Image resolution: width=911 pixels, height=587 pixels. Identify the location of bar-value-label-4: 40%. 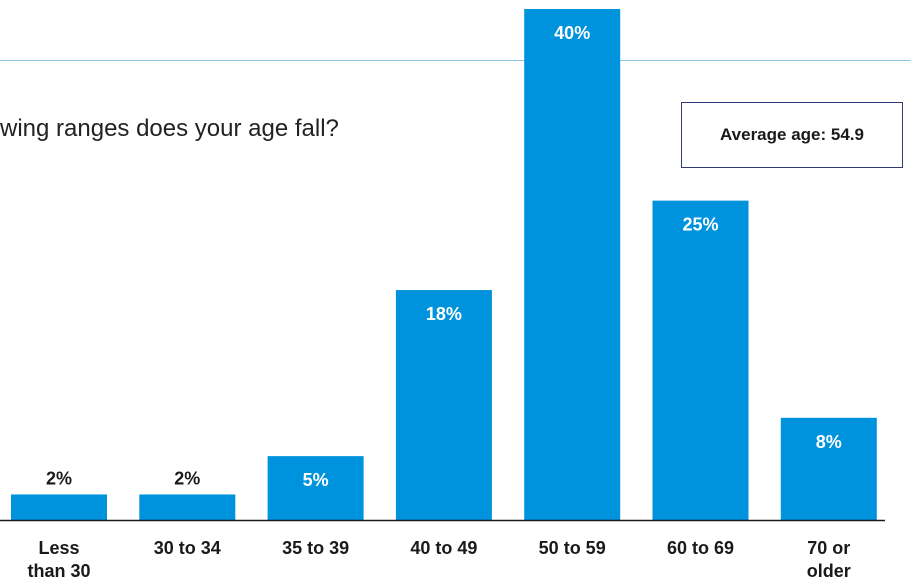
(572, 33).